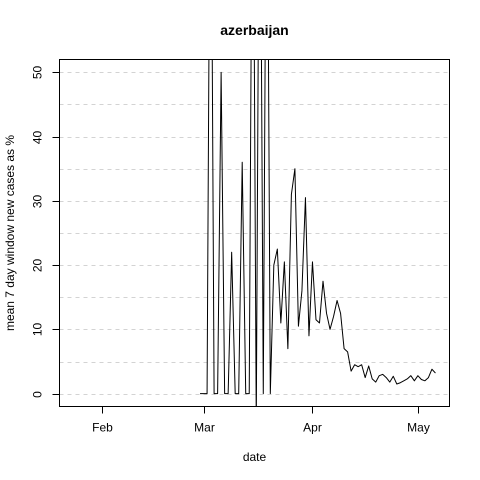 Image resolution: width=480 pixels, height=480 pixels. I want to click on chart-title: azerbaijan, so click(254, 30).